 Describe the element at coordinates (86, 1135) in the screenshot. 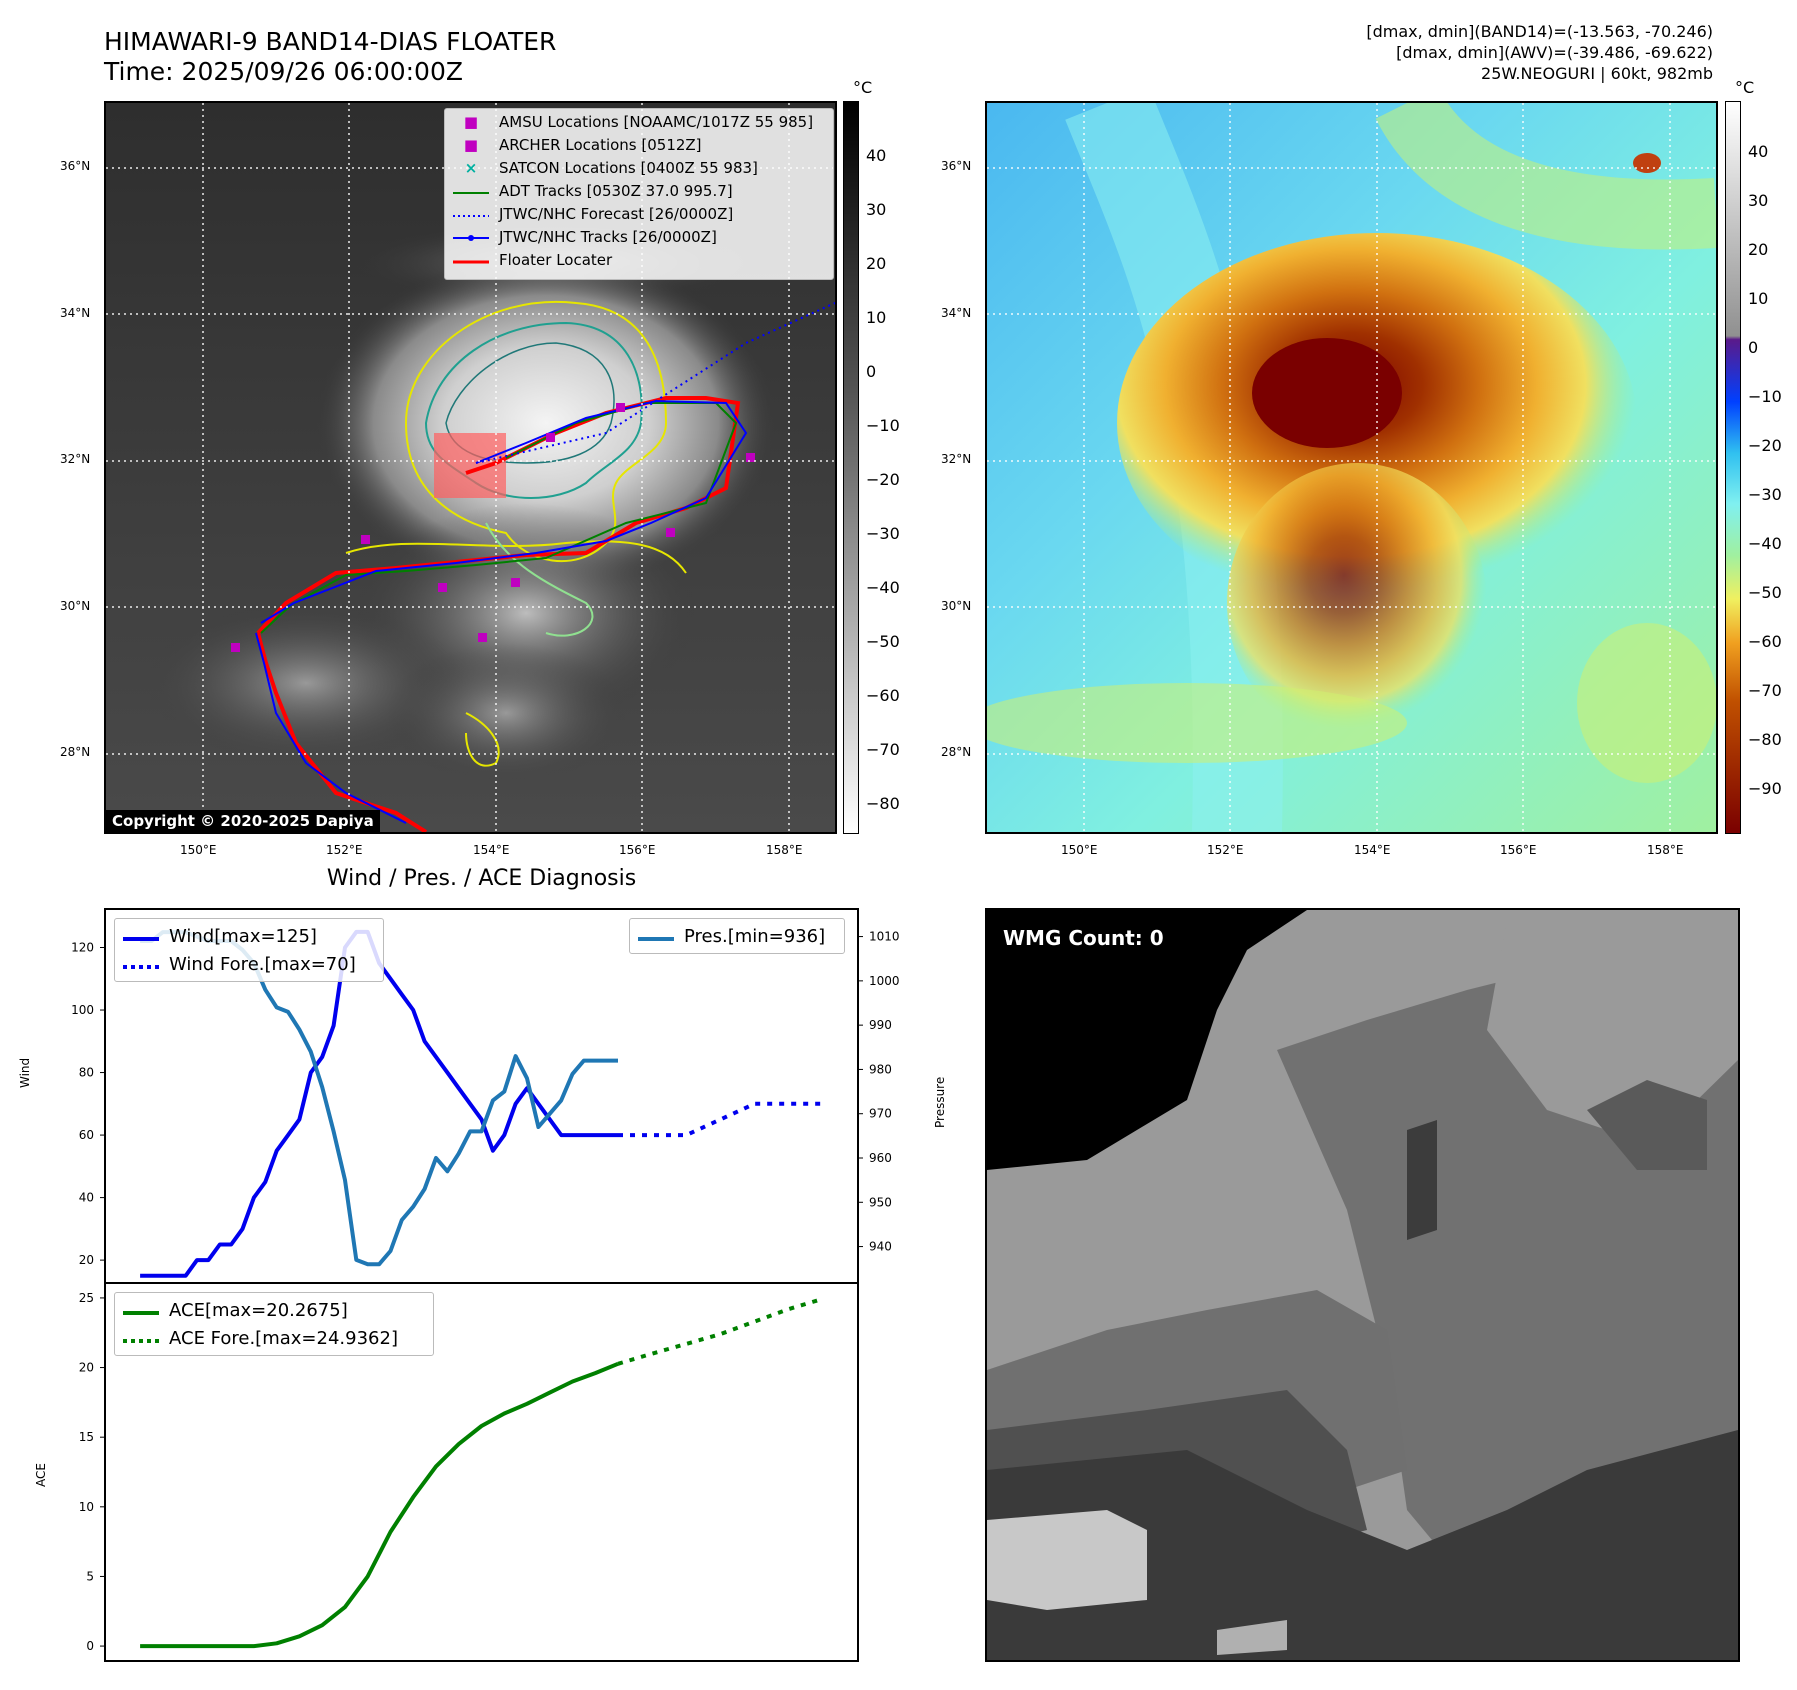

I see `wind-tick-label: 60` at that location.